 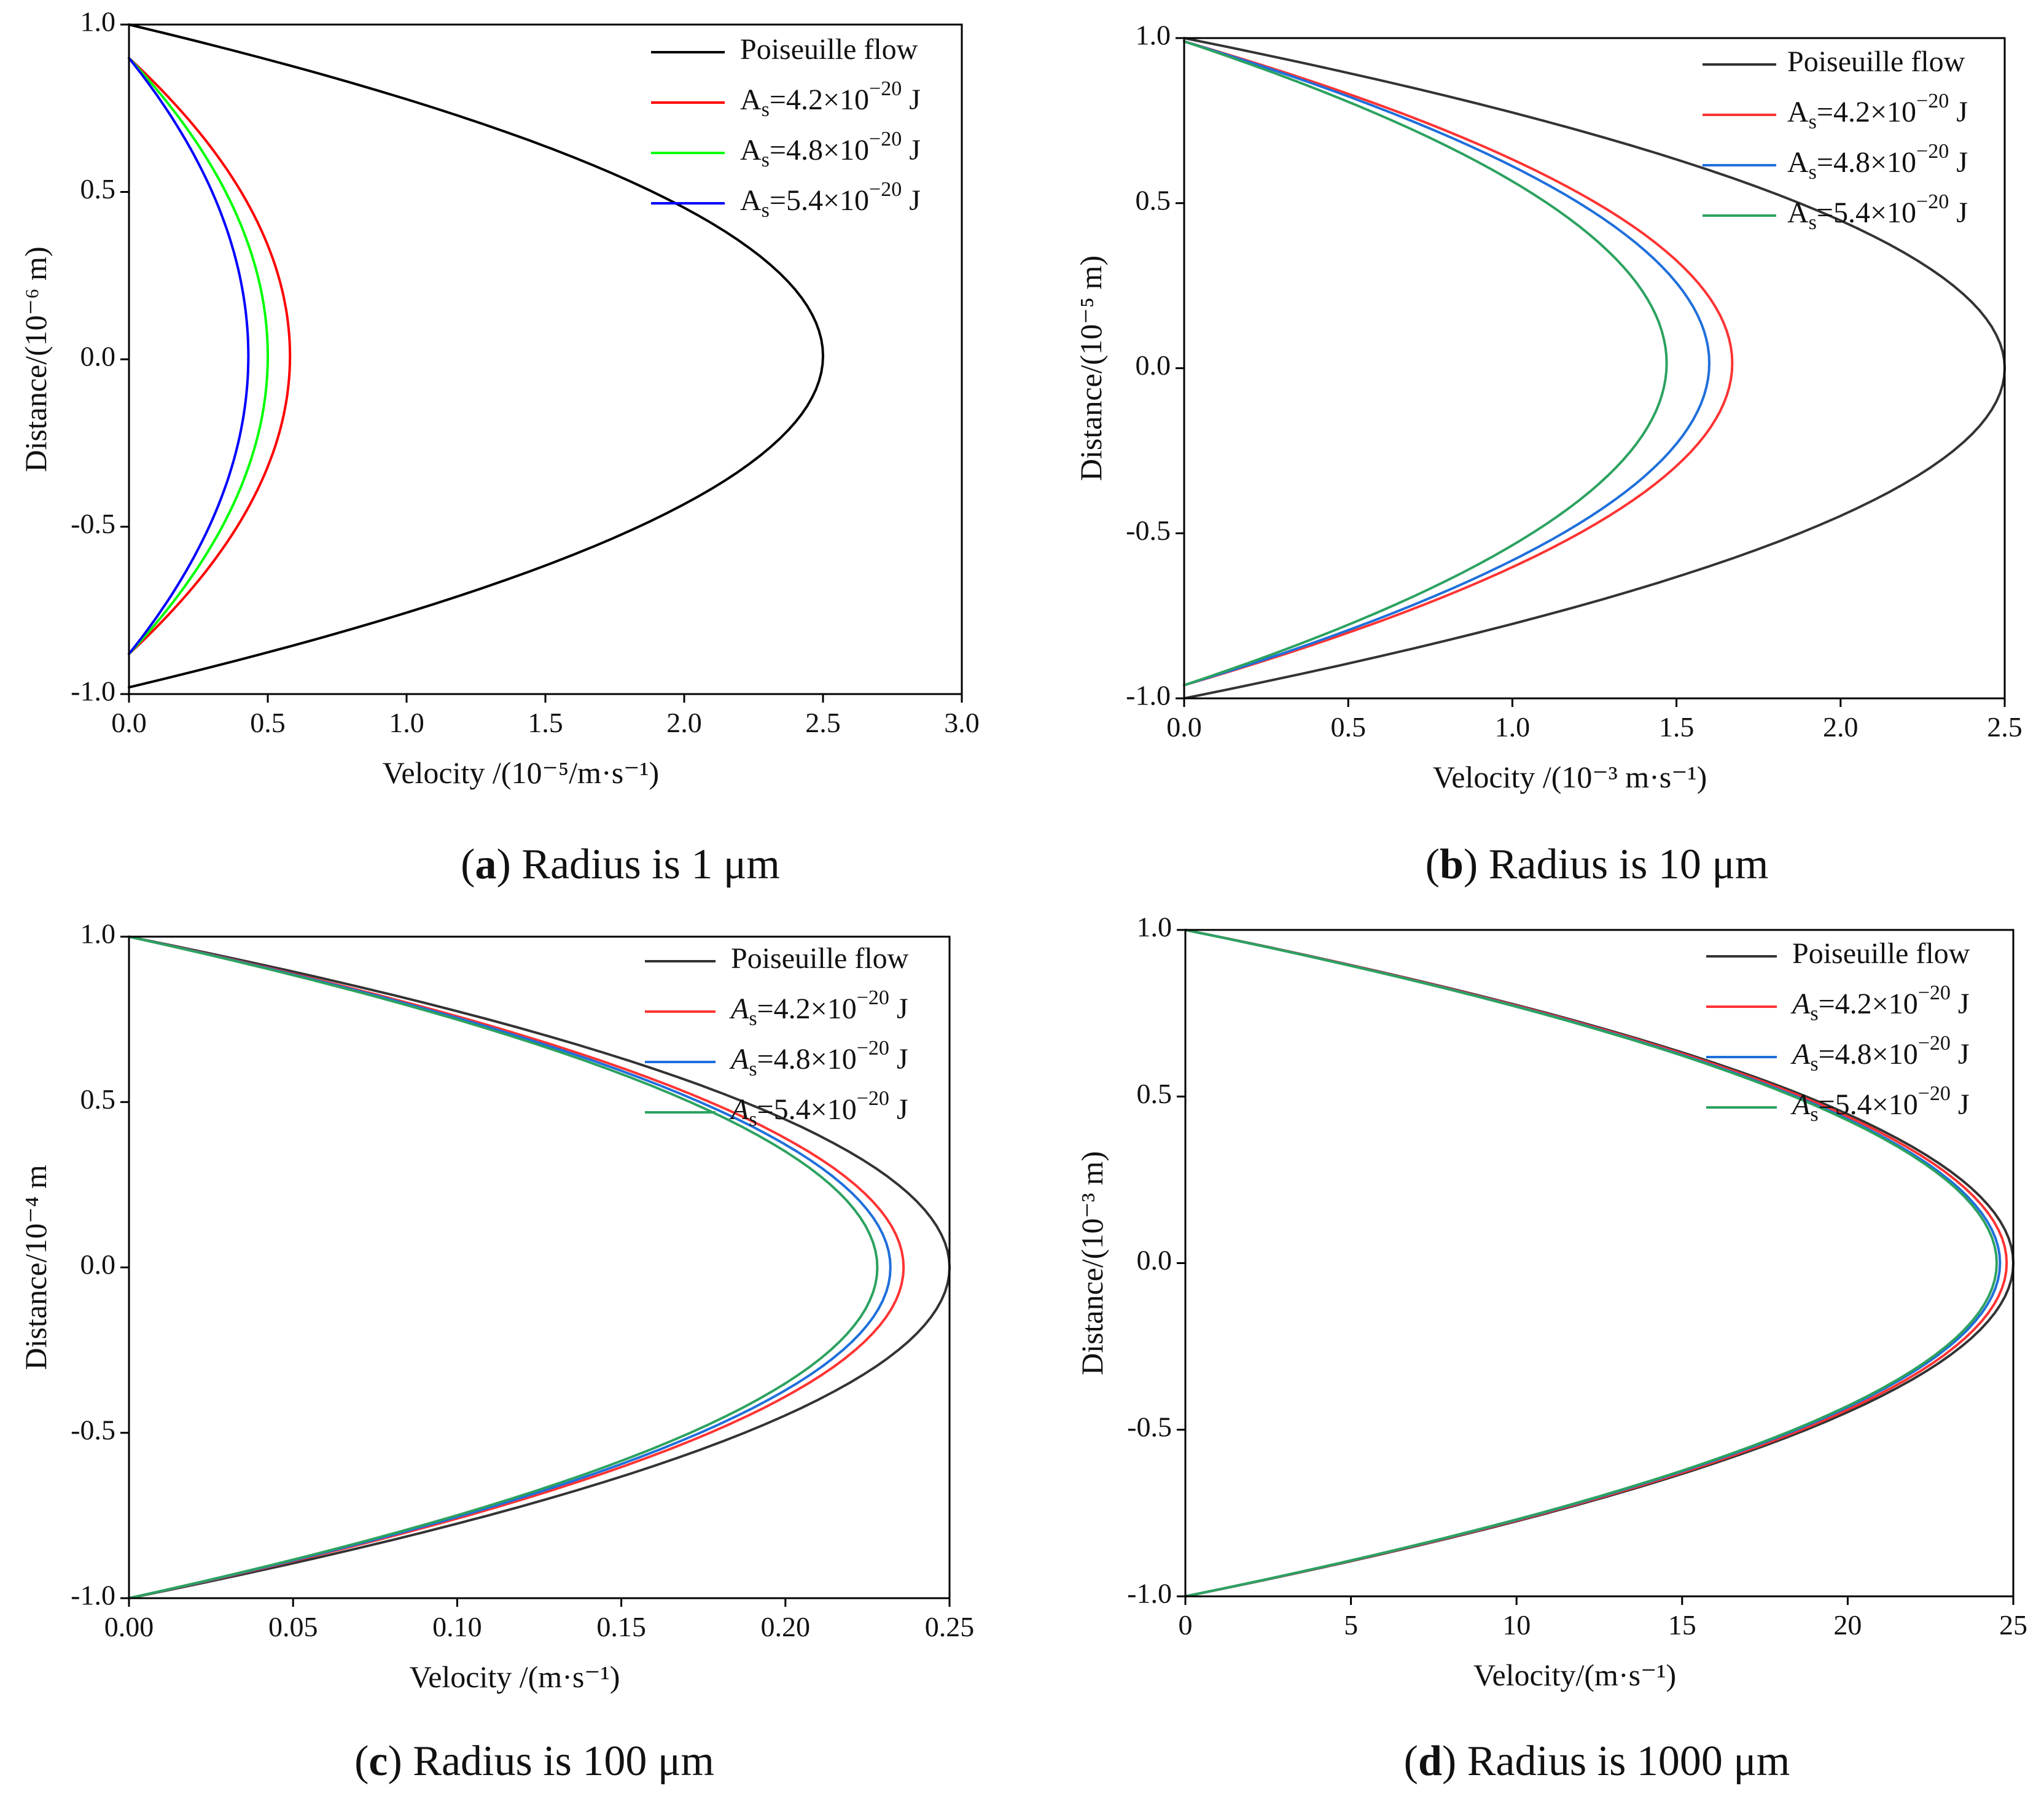 I want to click on panel-caption: (d) Radius is 1000 μm, so click(x=1597, y=1761).